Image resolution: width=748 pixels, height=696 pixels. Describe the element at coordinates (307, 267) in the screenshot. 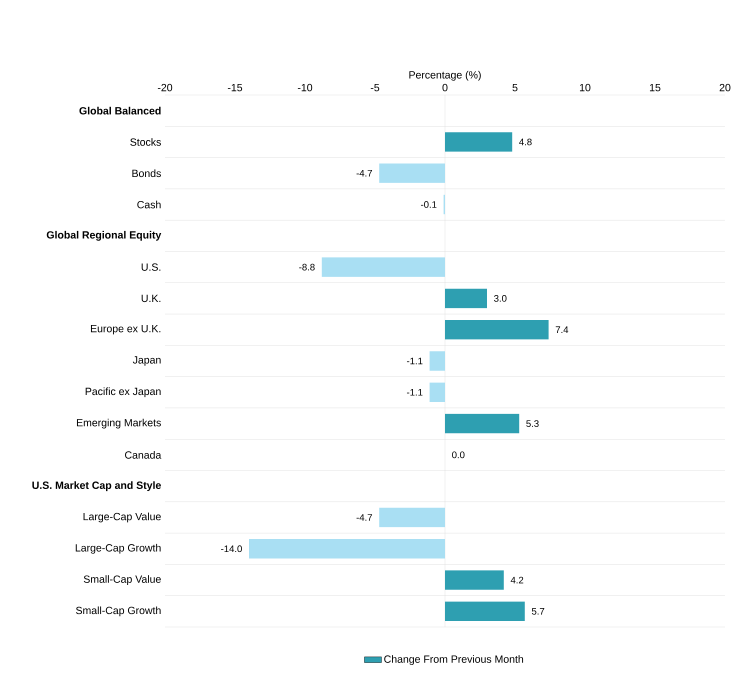

I see `data-label: -8.8` at that location.